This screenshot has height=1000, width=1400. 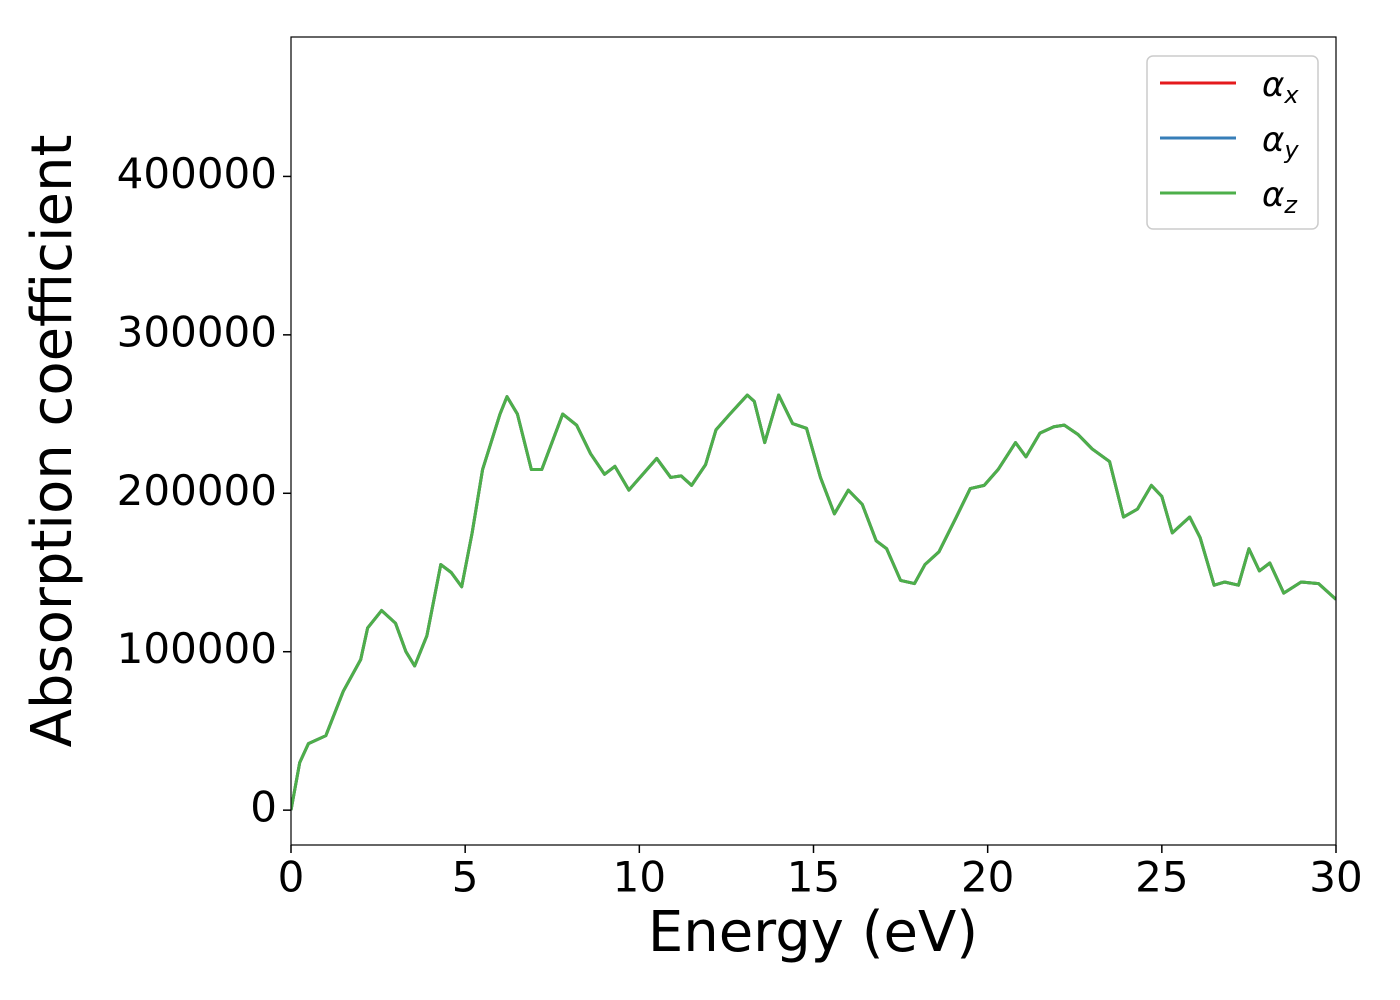 I want to click on y-axis-label: Absorption coefficient, so click(x=52, y=441).